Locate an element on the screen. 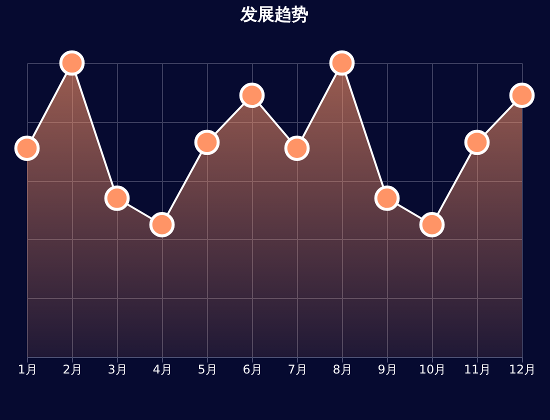  x-tick-label: 10月 is located at coordinates (432, 369).